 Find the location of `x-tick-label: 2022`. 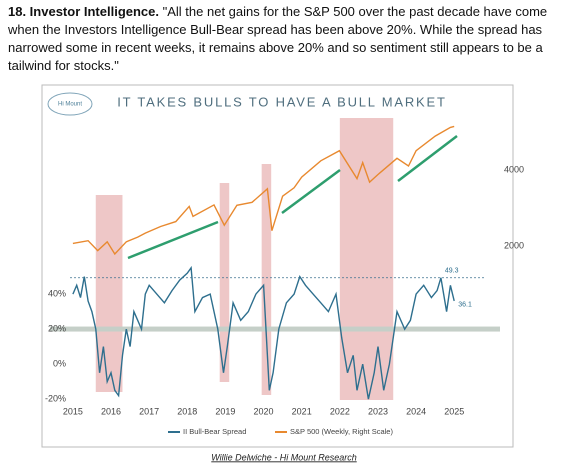

x-tick-label: 2022 is located at coordinates (340, 411).